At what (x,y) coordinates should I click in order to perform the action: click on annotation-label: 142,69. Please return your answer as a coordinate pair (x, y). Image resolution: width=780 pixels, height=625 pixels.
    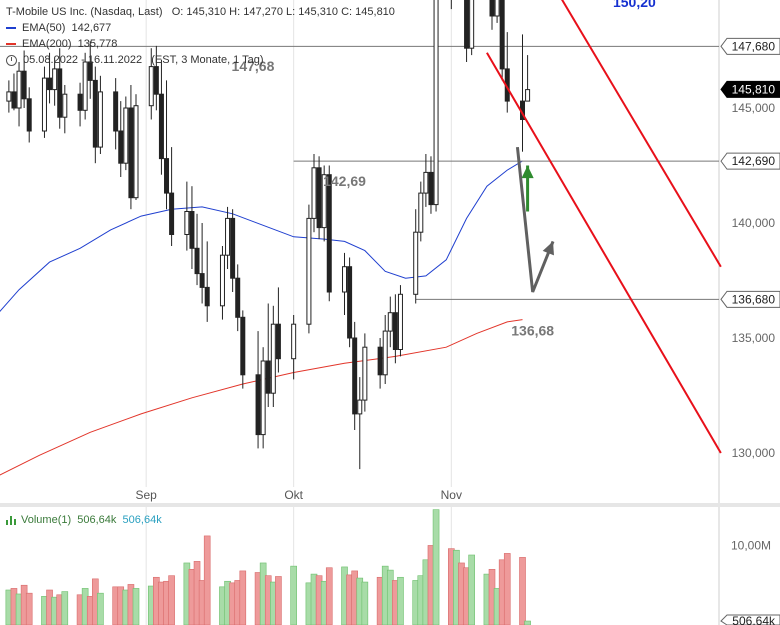
    Looking at the image, I should click on (344, 181).